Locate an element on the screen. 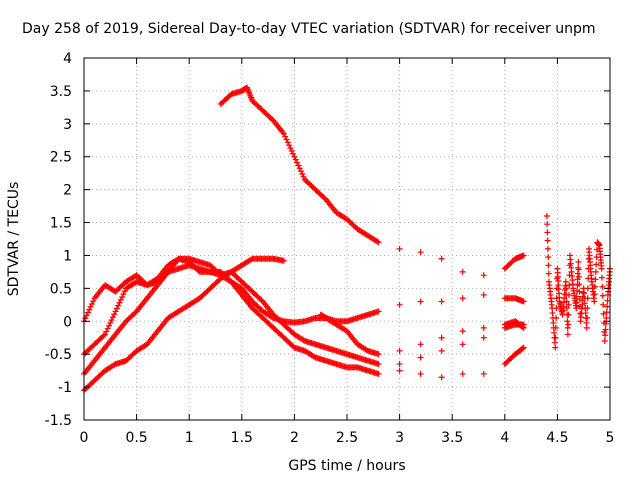 The image size is (640, 480). x-tick-label: 1.5 is located at coordinates (242, 438).